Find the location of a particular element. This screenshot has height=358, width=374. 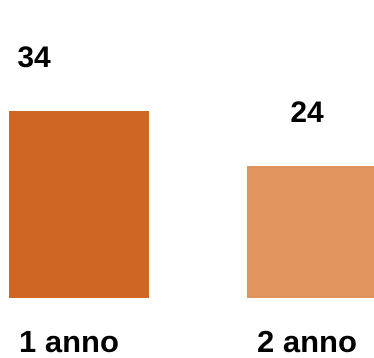

value-label-2: 24 is located at coordinates (307, 112).